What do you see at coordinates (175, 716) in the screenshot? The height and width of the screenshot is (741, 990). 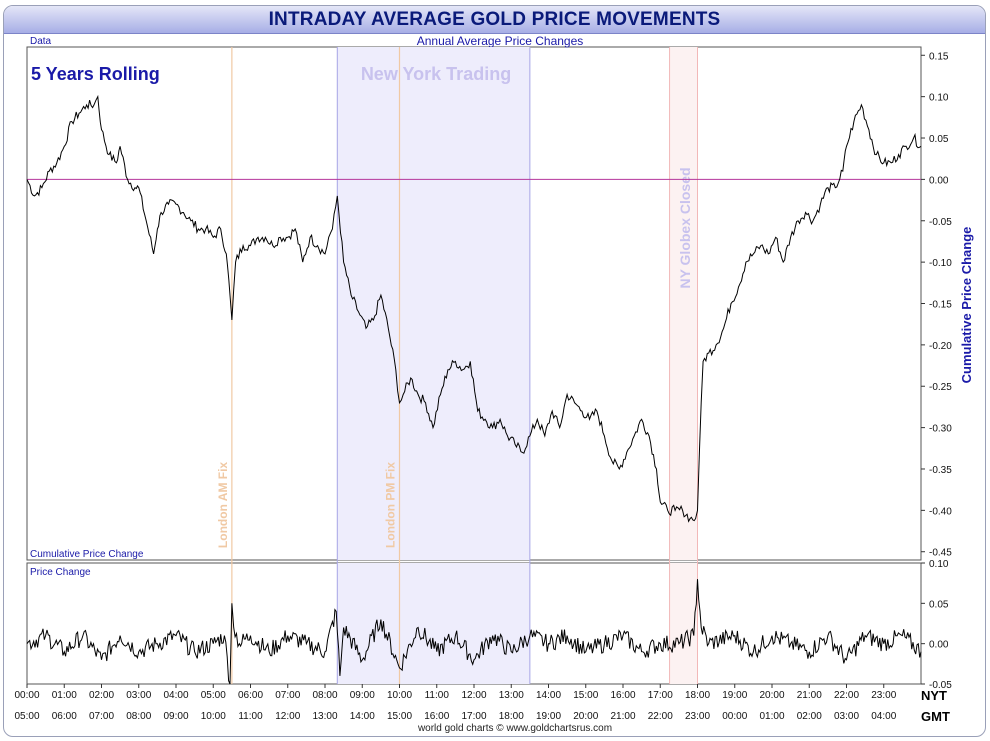 I see `x-tick-label-gmt: 09:00` at bounding box center [175, 716].